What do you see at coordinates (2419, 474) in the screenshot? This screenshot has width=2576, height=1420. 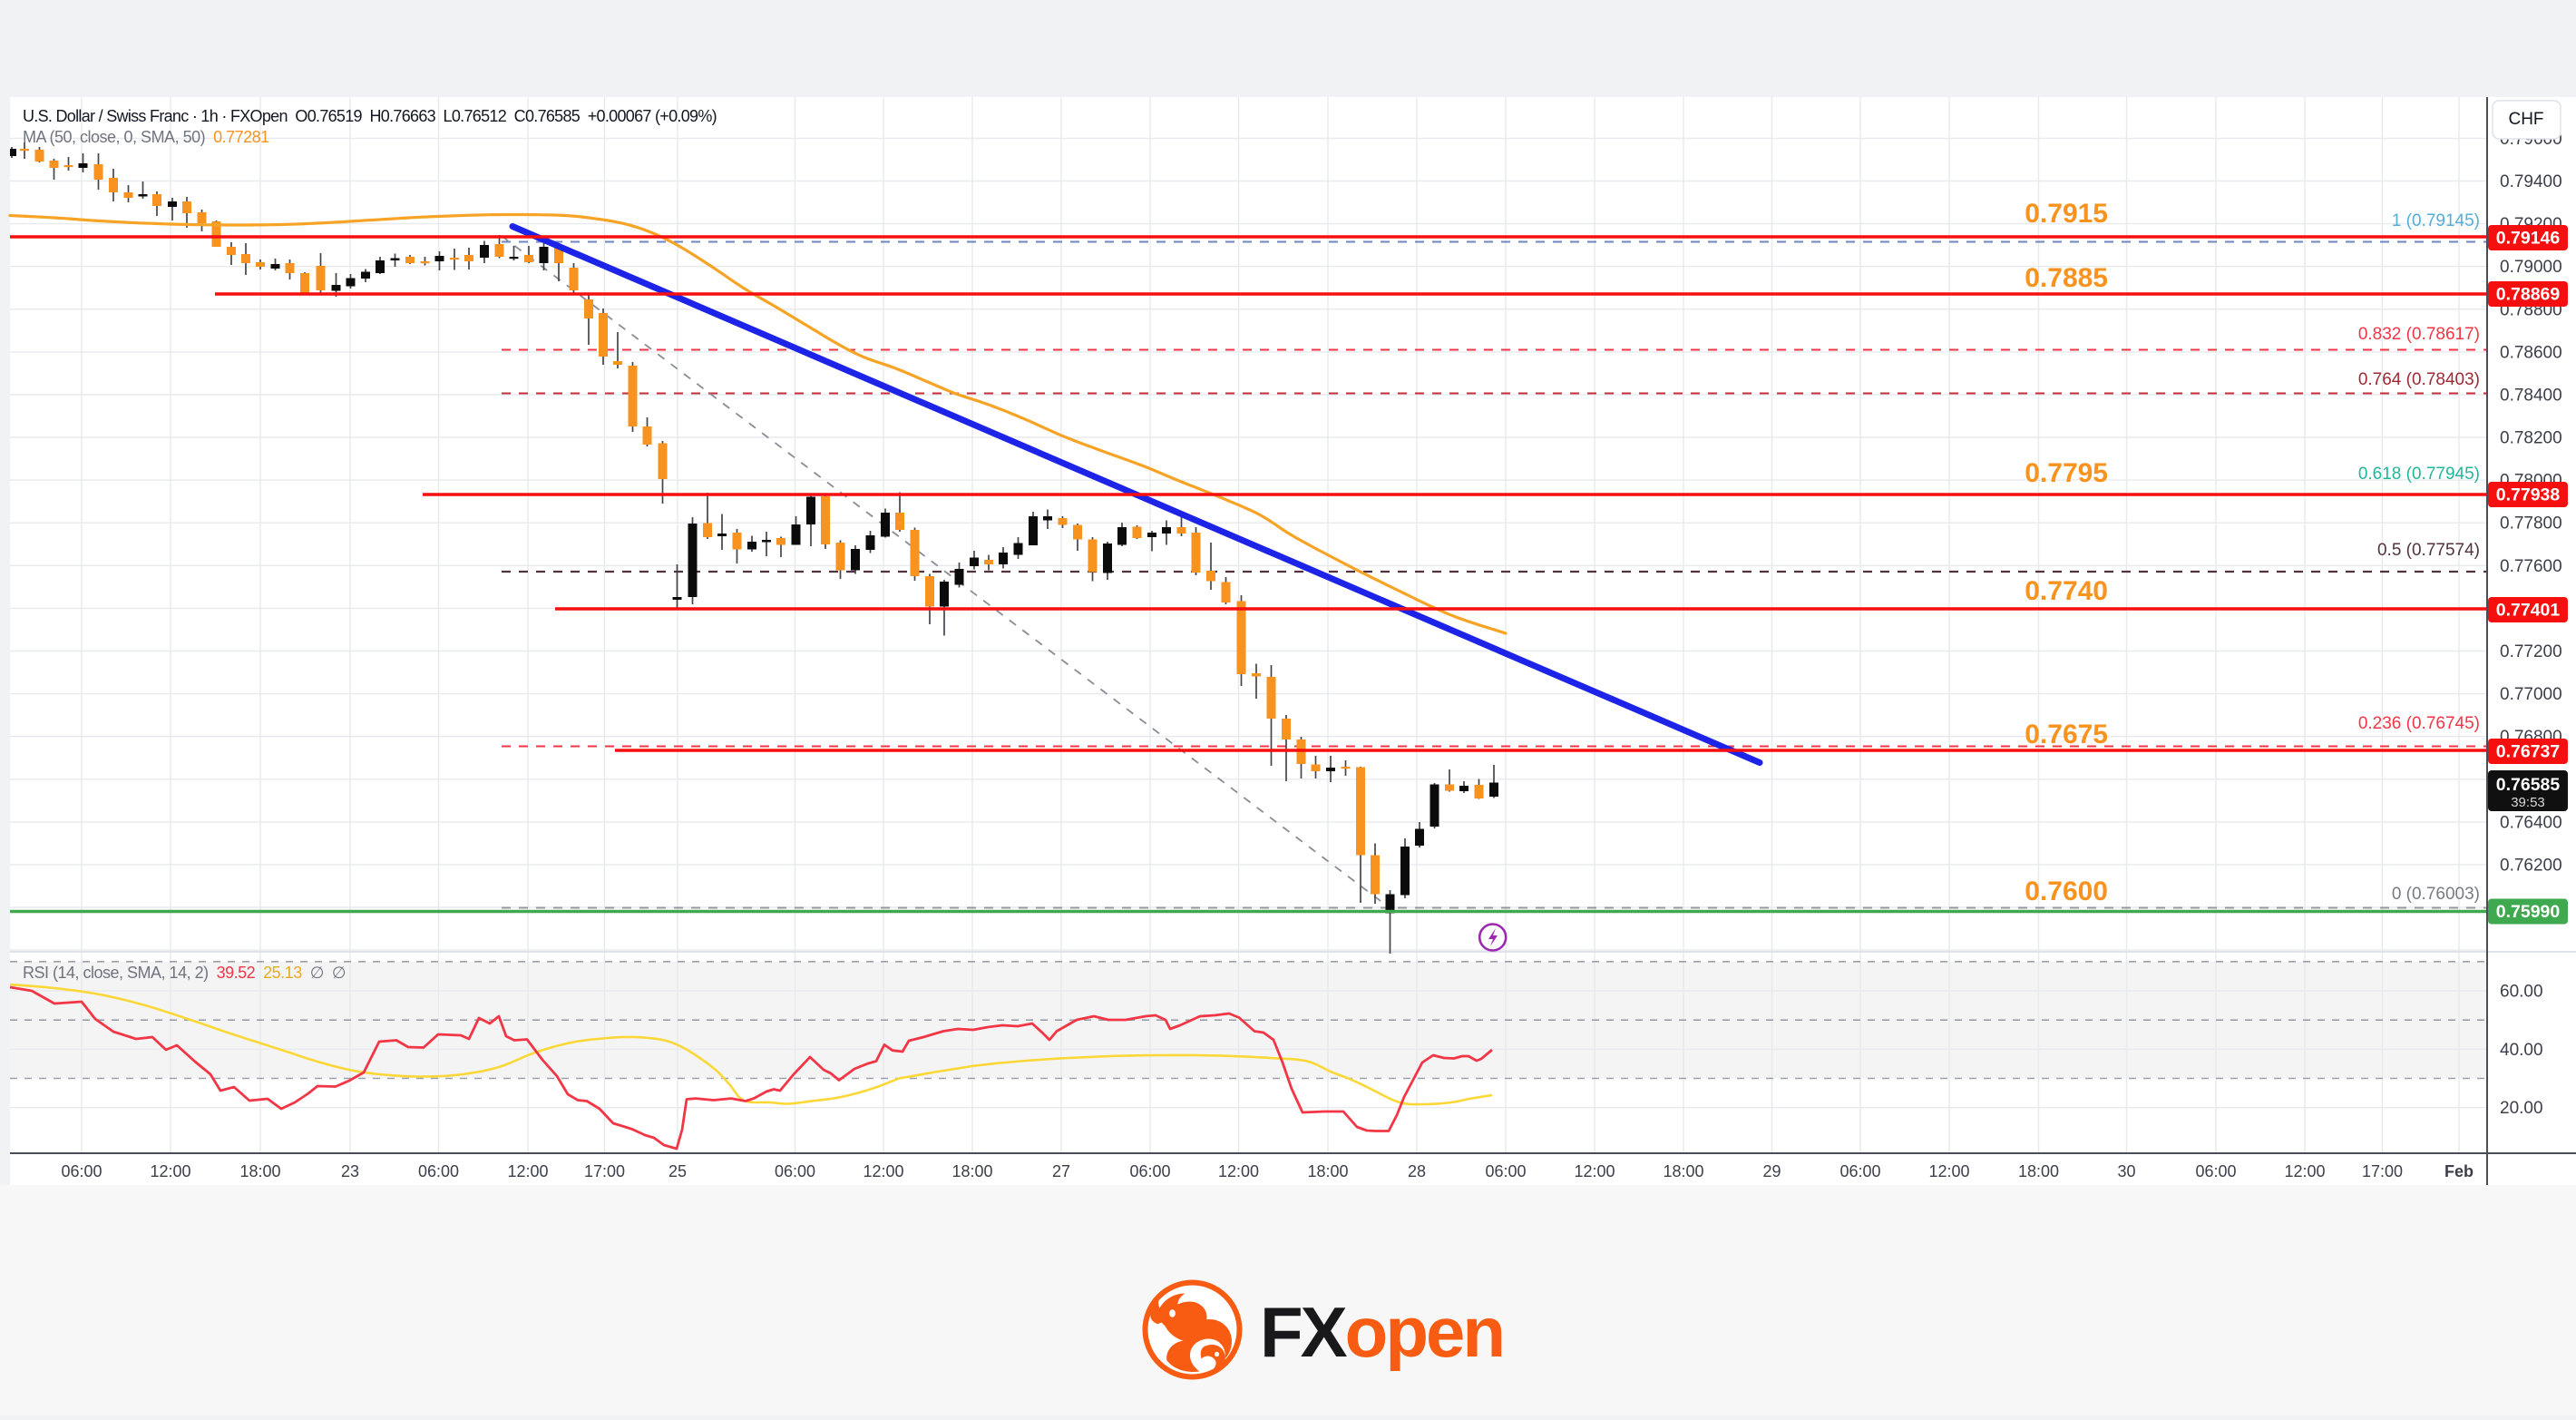 I see `svg-text: 0.618 (0.77945)` at bounding box center [2419, 474].